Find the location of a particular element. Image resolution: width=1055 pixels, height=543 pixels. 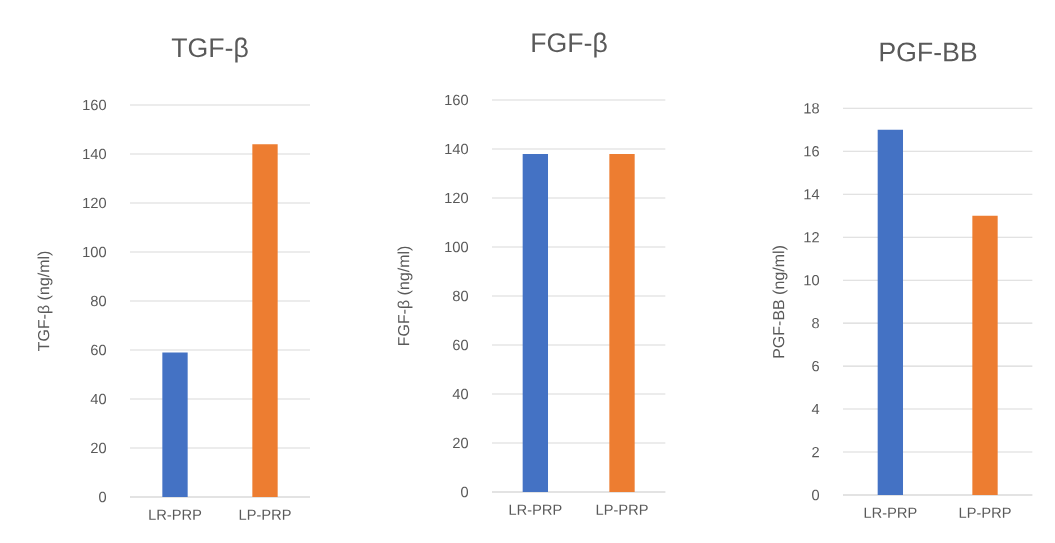

chart-title: TGF-β is located at coordinates (209, 50).